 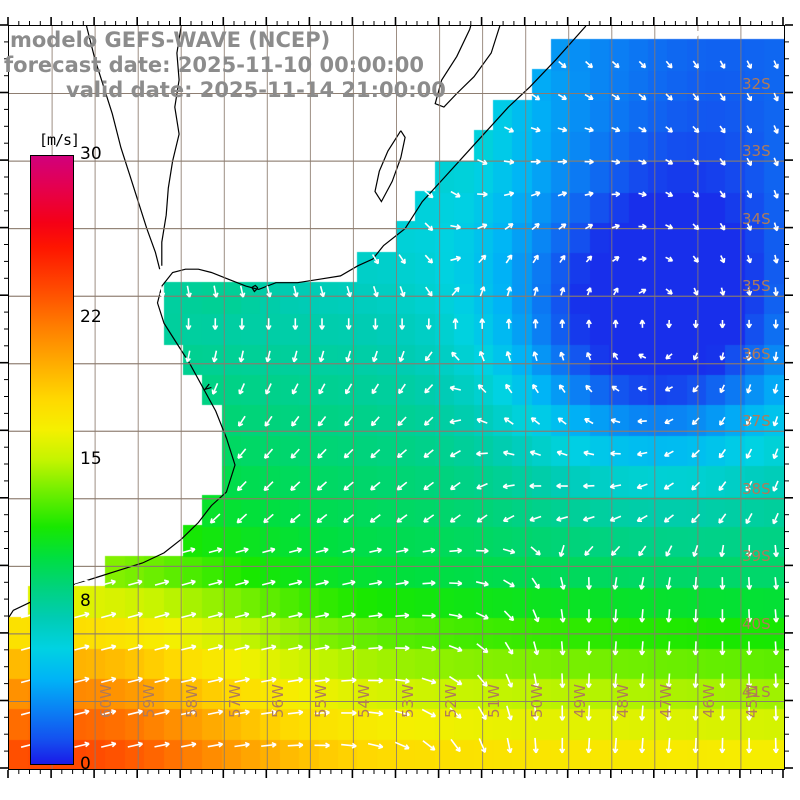 What do you see at coordinates (622, 701) in the screenshot?
I see `longitude-label: 48W` at bounding box center [622, 701].